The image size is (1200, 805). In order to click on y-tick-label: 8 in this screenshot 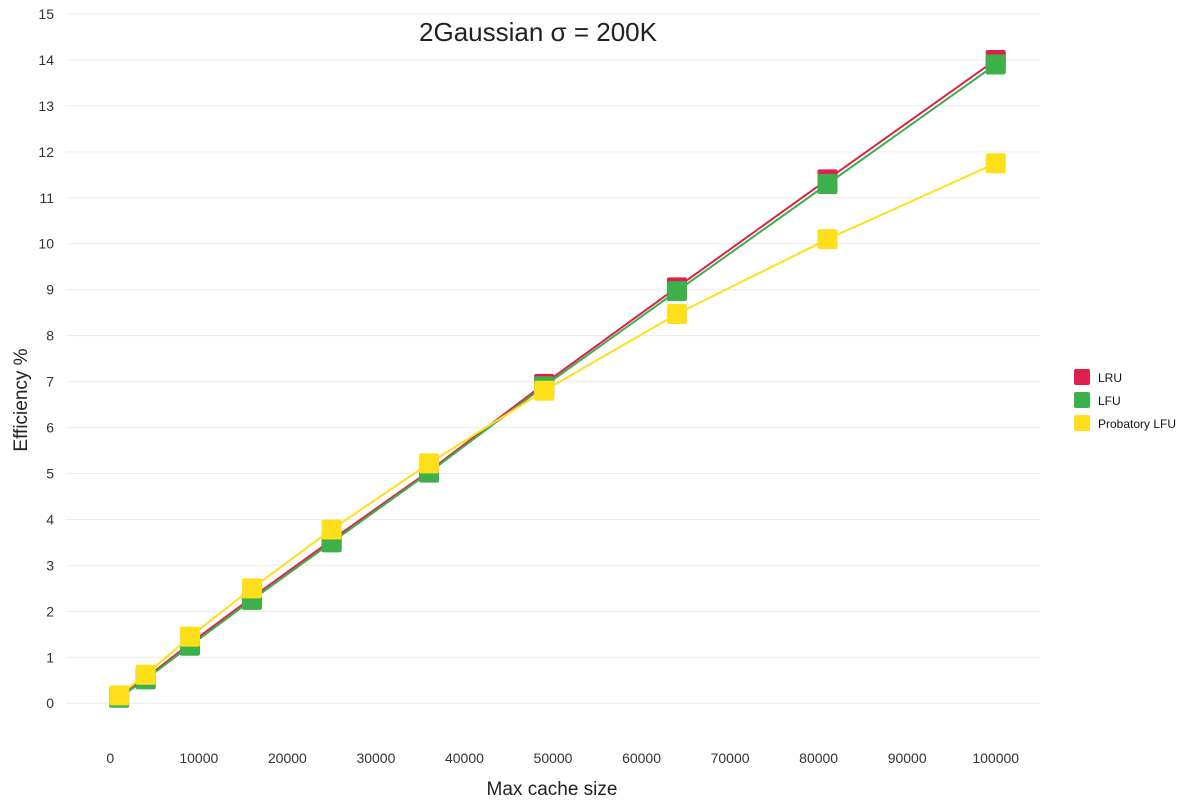, I will do `click(50, 336)`.